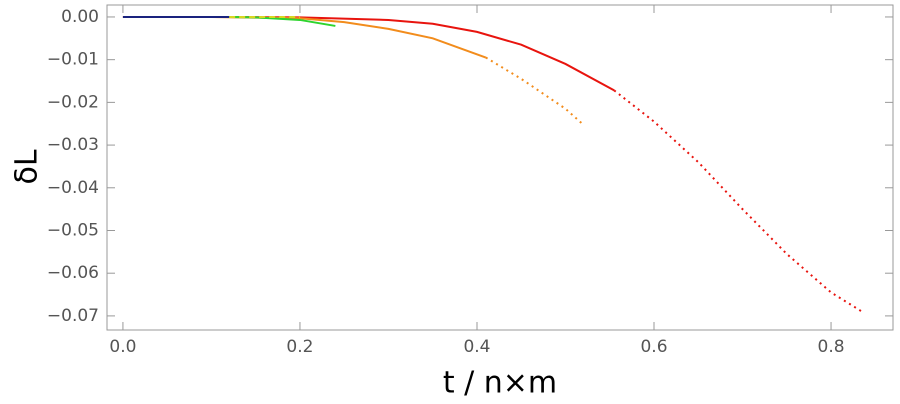 This screenshot has width=900, height=404. I want to click on y-tick-label: −0.06, so click(73, 273).